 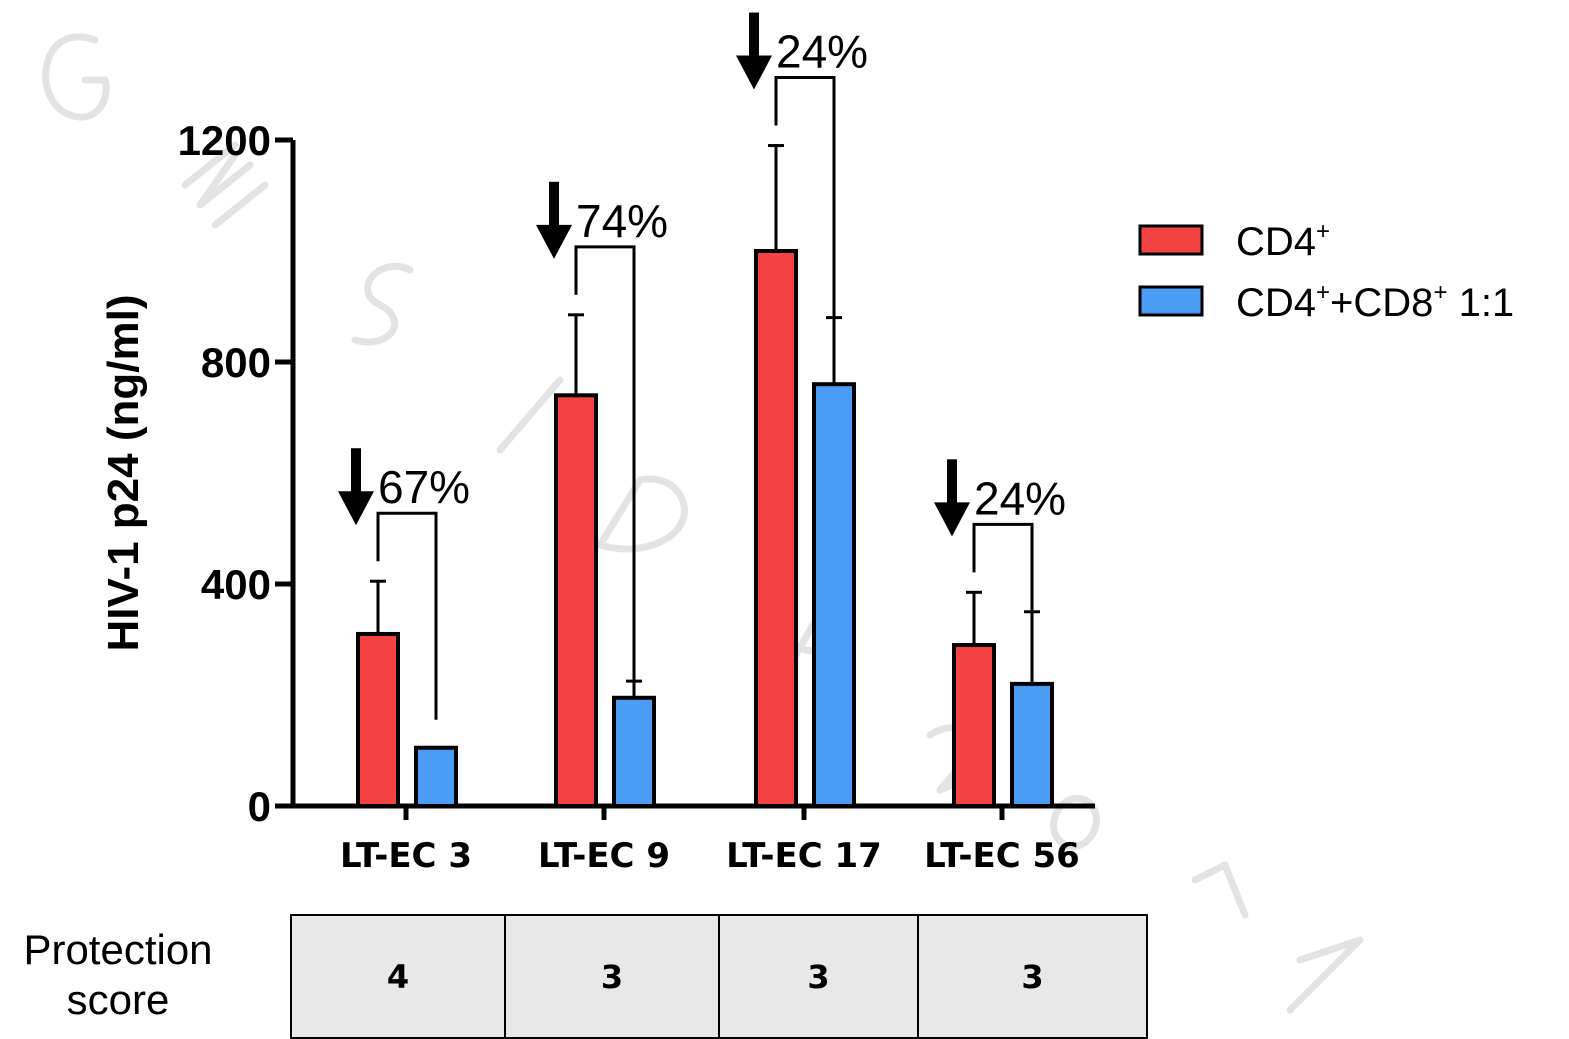 I want to click on legend-label-cd4: CD4+​, so click(x=1283, y=241).